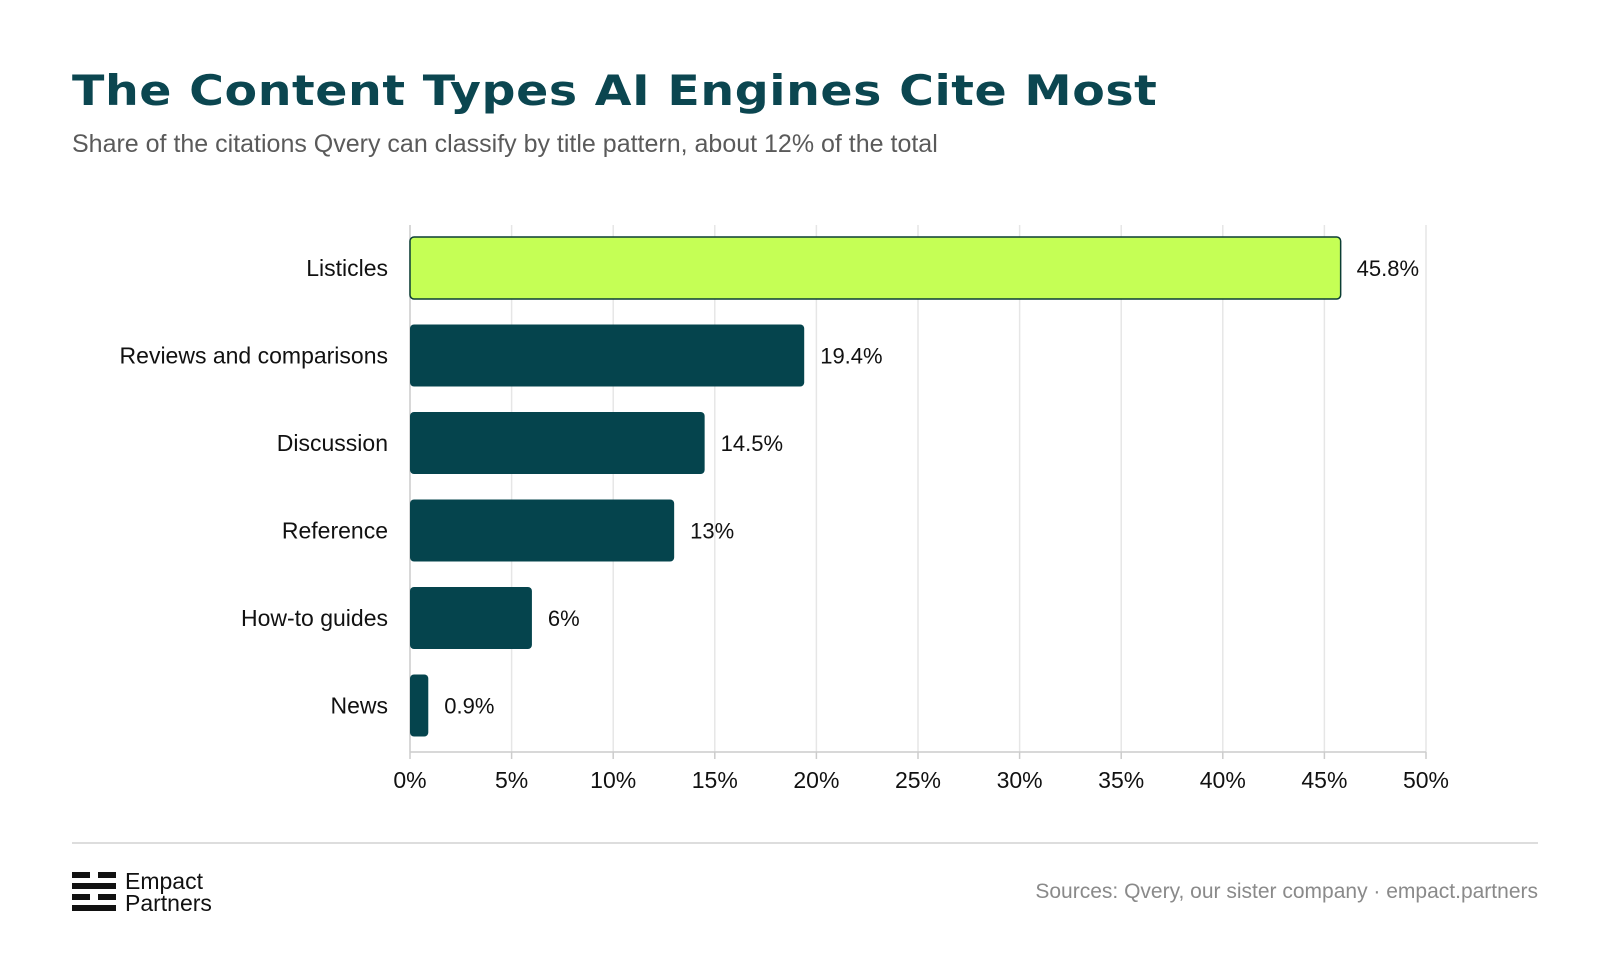  What do you see at coordinates (613, 780) in the screenshot?
I see `x-tick-label: 10%` at bounding box center [613, 780].